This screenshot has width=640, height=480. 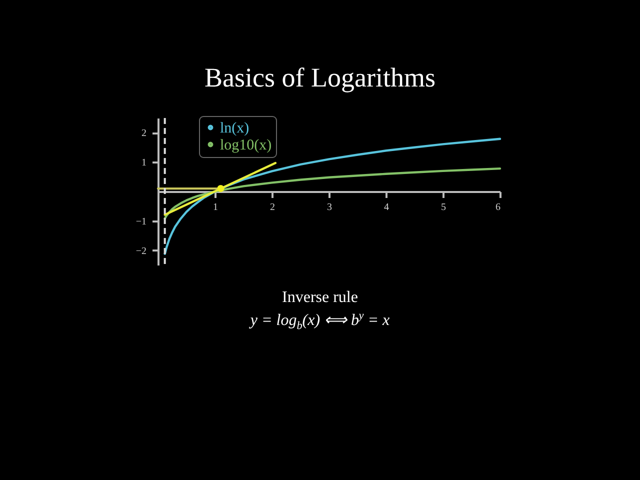 I want to click on y-tick-label: 1, so click(x=144, y=163).